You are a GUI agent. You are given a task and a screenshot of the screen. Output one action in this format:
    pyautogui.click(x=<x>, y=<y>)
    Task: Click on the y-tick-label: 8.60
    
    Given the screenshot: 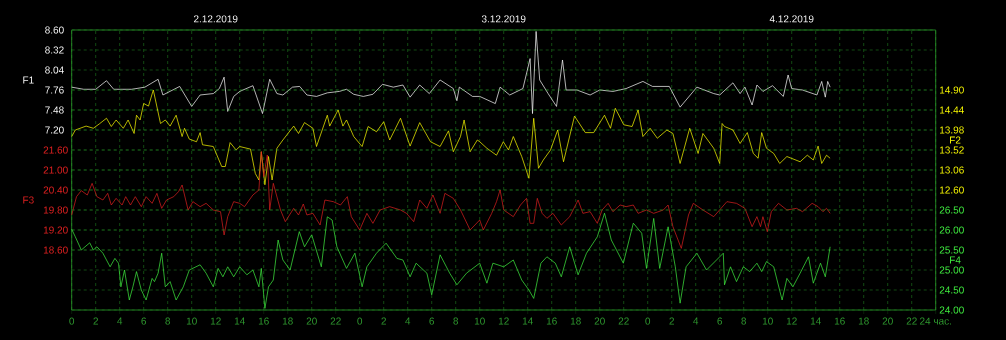 What is the action you would take?
    pyautogui.click(x=54, y=30)
    